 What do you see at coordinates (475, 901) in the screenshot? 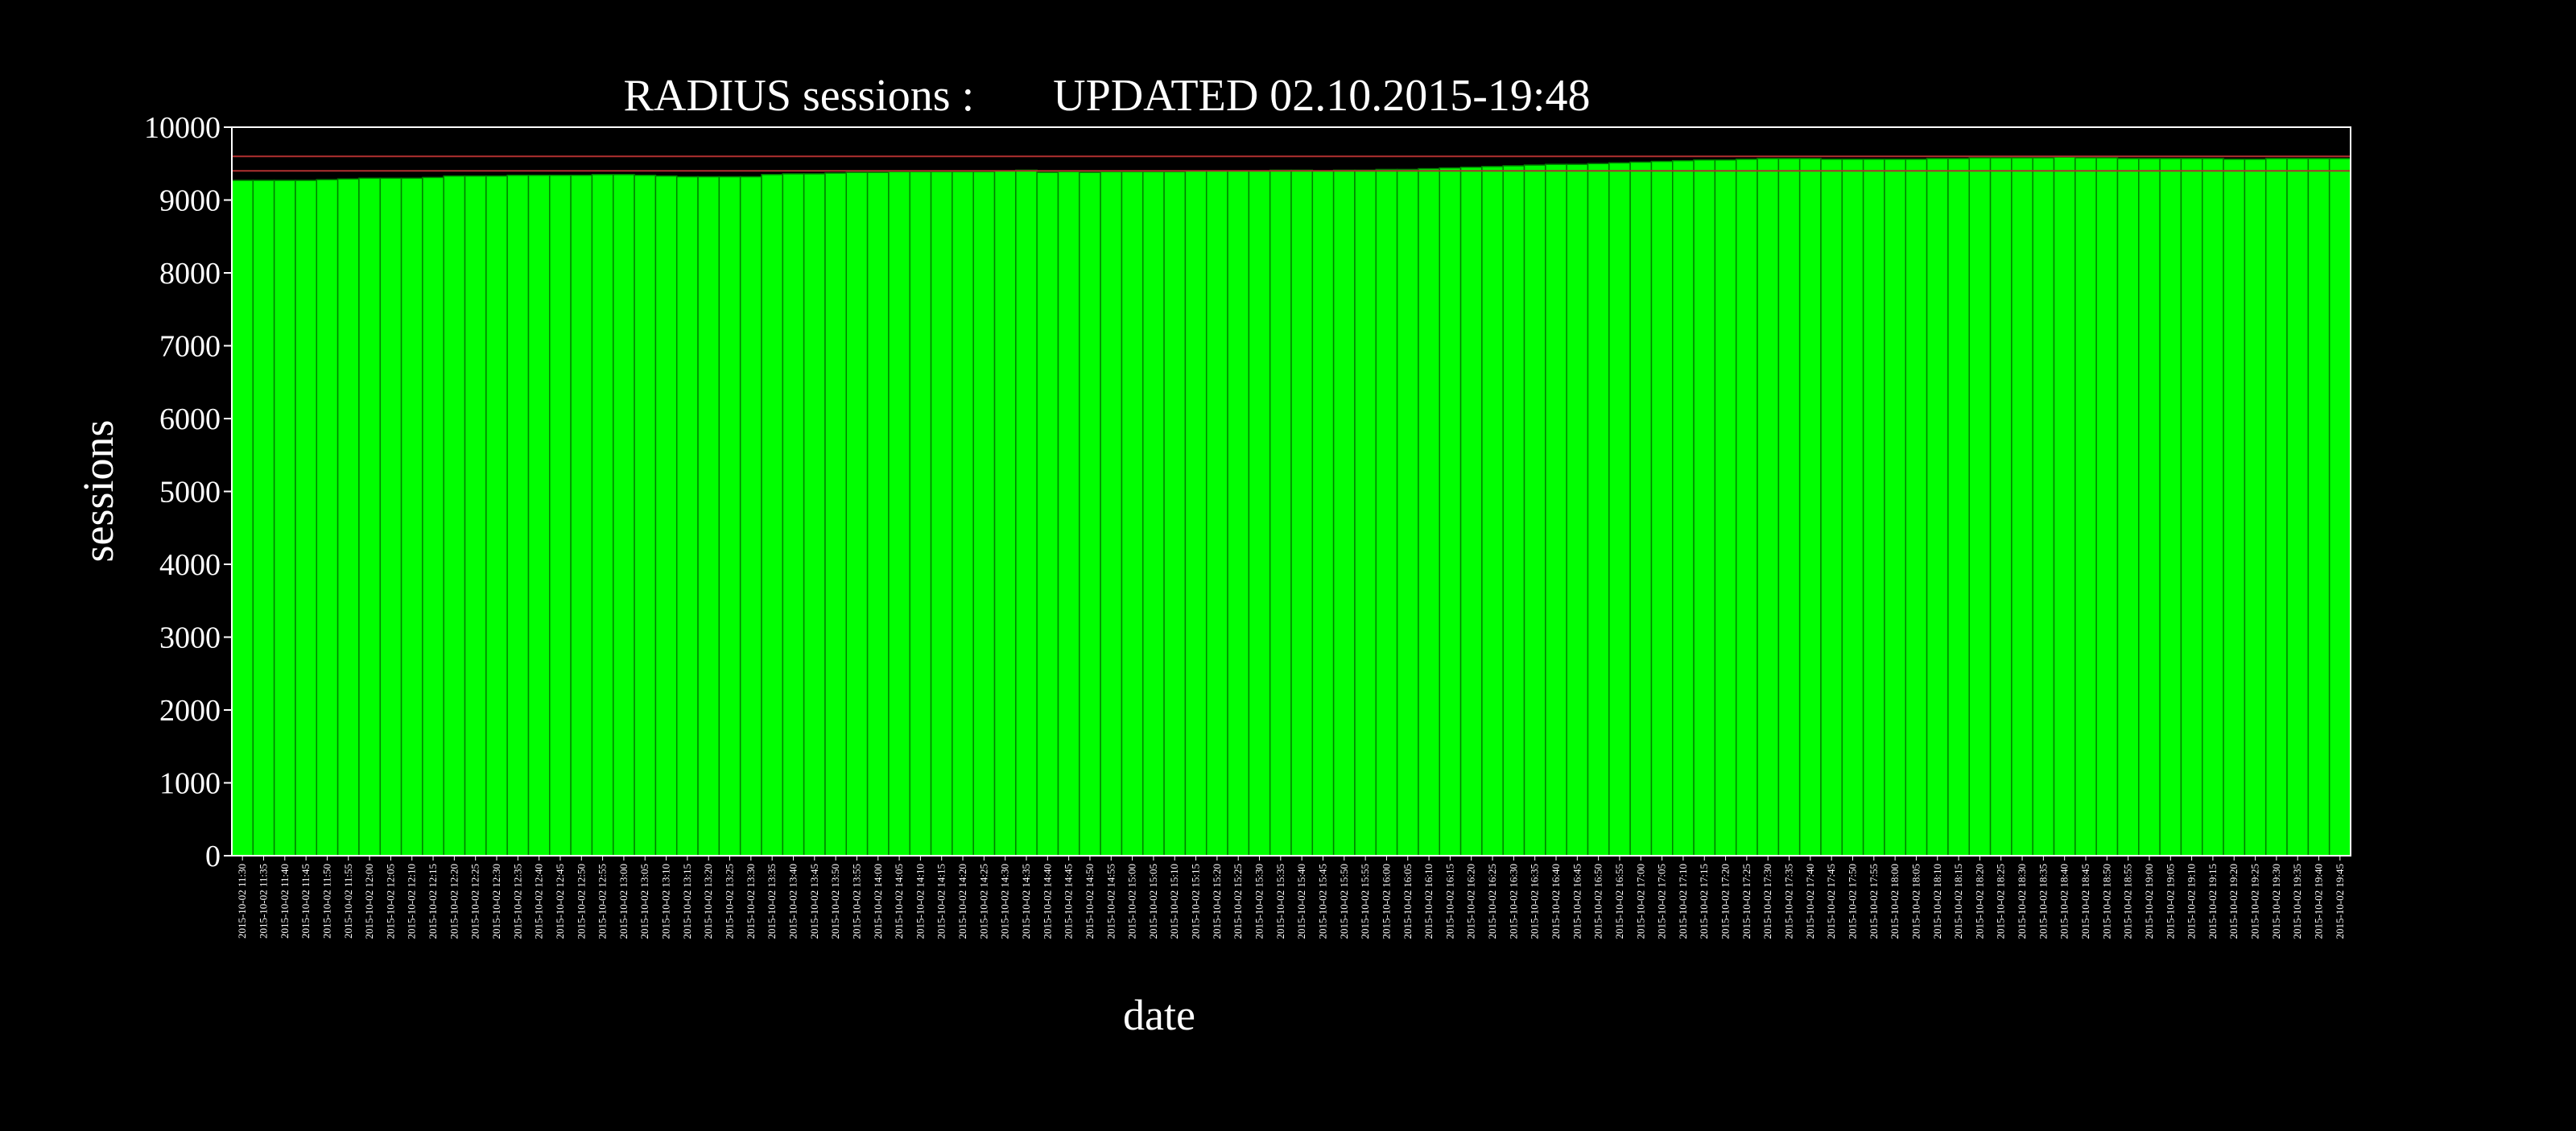
I see `x-tick-label: 2015-10-02 12:25` at bounding box center [475, 901].